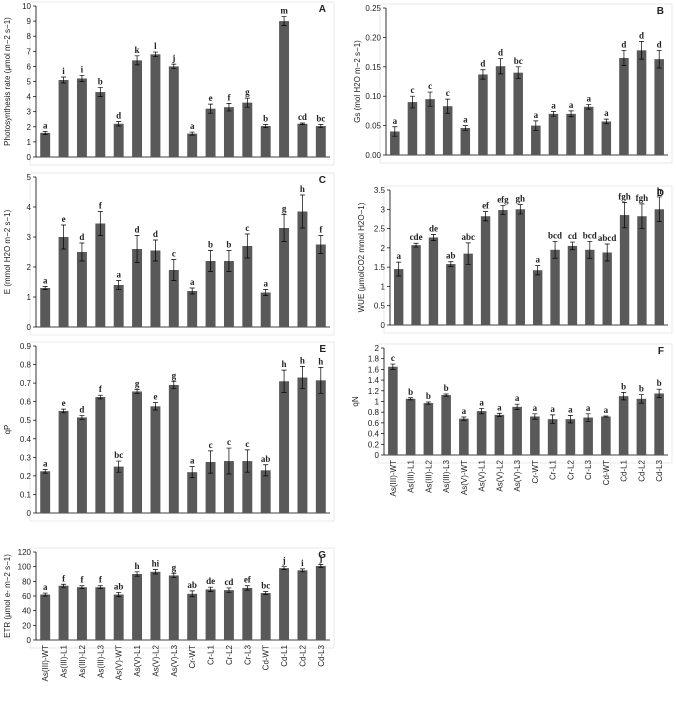 This screenshot has height=718, width=676. What do you see at coordinates (555, 235) in the screenshot?
I see `significance-letter: bcd` at bounding box center [555, 235].